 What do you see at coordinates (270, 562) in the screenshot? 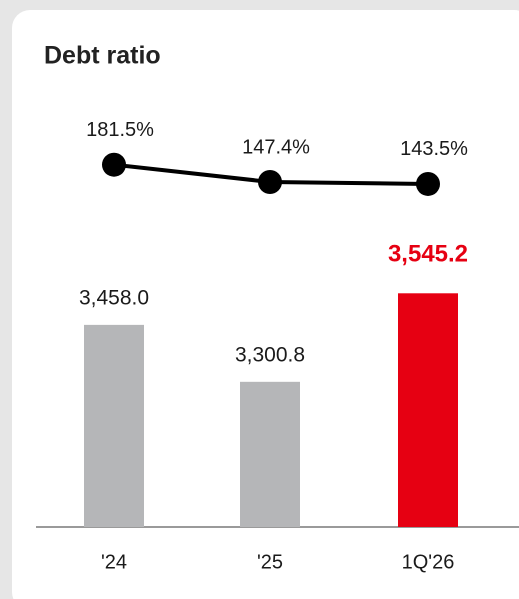
I see `x-tick-label: '25` at bounding box center [270, 562].